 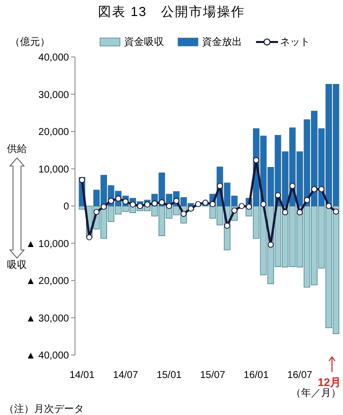 I want to click on y-tick-label: ▲ 20,000, so click(x=48, y=281).